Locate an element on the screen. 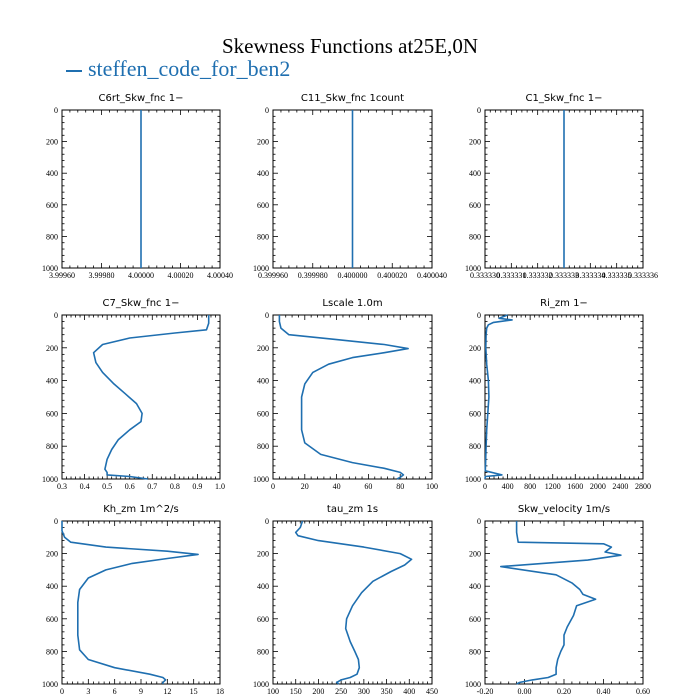  x-tick-label: 0.9 is located at coordinates (197, 486).